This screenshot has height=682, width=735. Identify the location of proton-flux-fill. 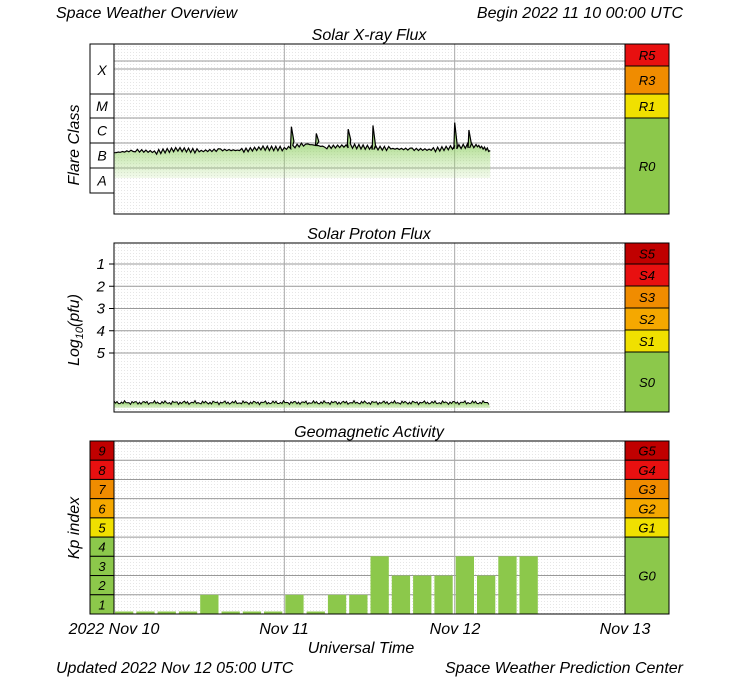
(302, 404).